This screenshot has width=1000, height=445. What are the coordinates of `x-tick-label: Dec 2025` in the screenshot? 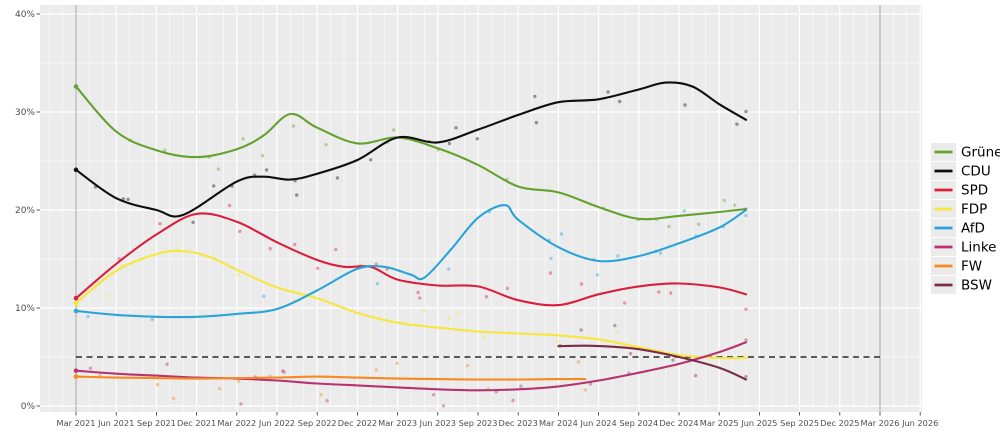 It's located at (839, 423).